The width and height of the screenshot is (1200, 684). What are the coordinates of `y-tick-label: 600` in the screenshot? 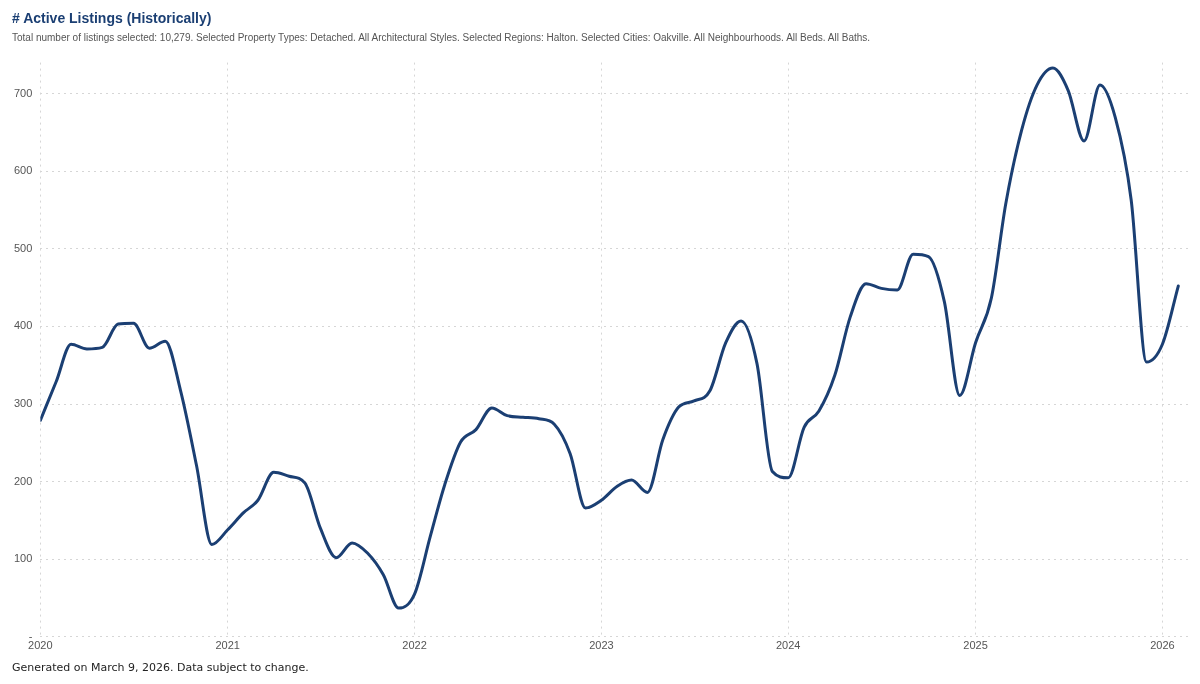 It's located at (23, 170).